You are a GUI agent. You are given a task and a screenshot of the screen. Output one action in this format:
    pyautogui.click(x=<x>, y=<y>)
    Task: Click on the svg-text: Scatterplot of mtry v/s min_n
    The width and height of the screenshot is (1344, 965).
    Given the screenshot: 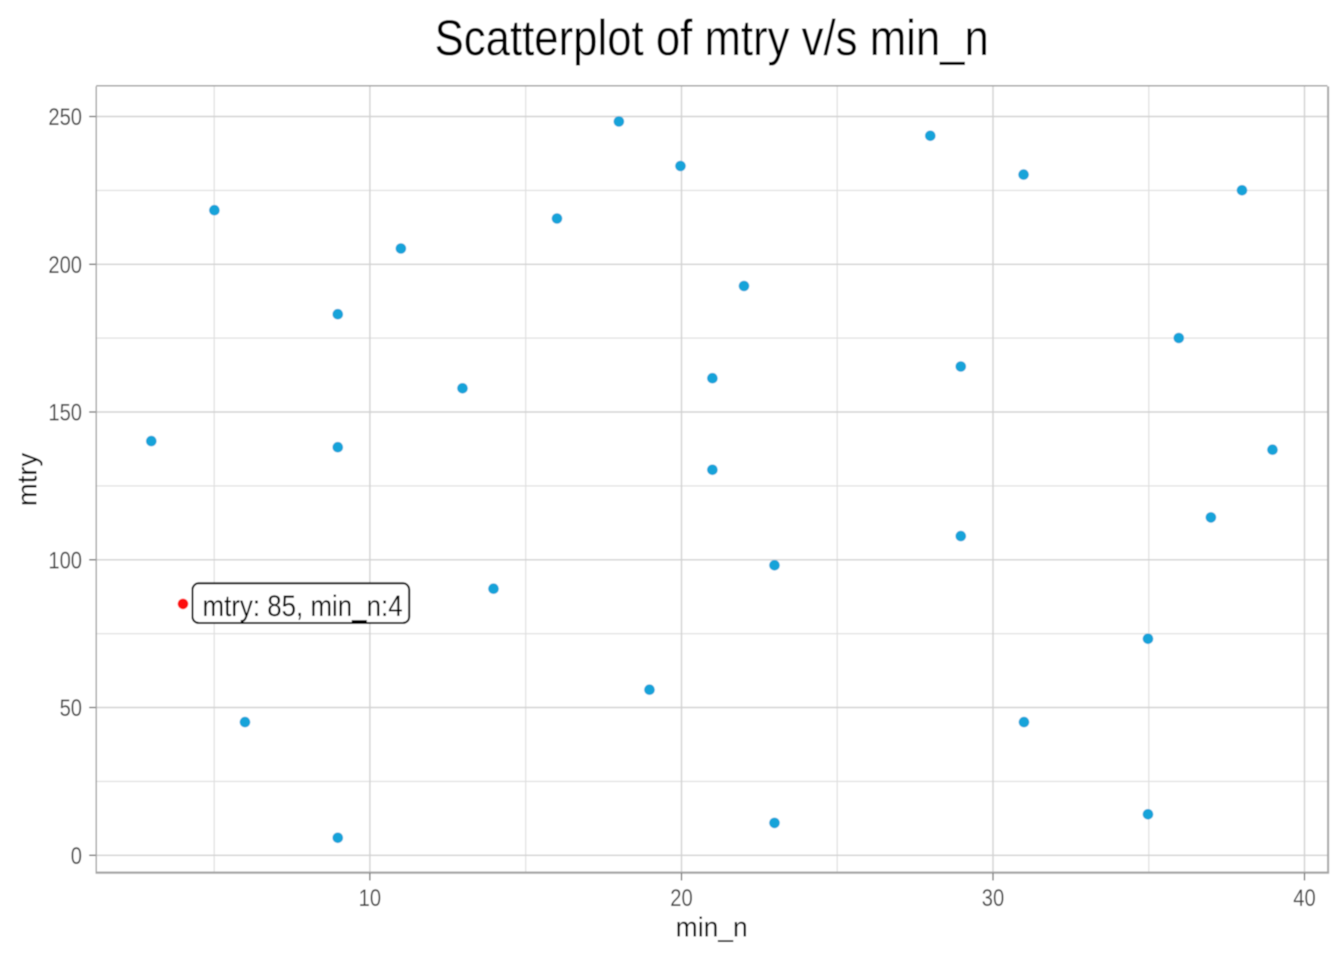 What is the action you would take?
    pyautogui.click(x=712, y=37)
    